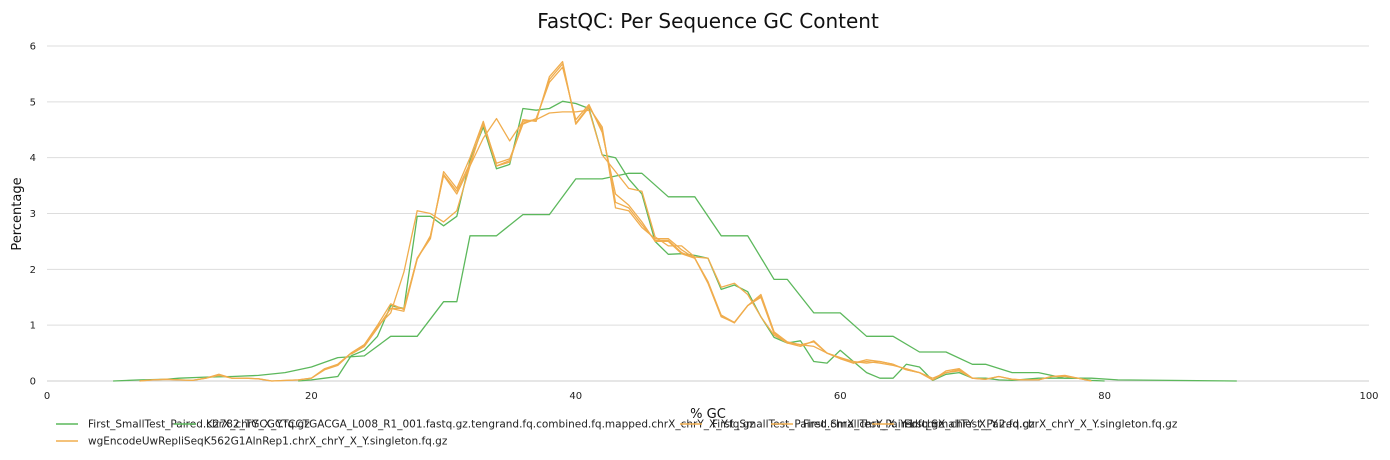 The width and height of the screenshot is (1390, 460). Describe the element at coordinates (840, 396) in the screenshot. I see `x-tick-label: 60` at that location.